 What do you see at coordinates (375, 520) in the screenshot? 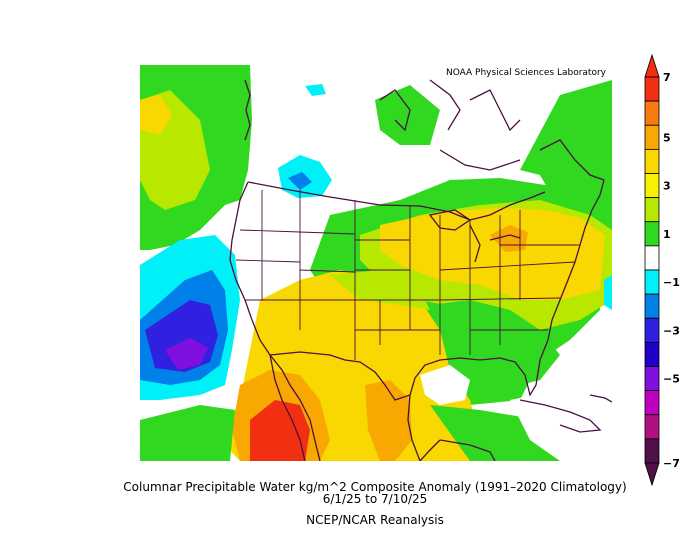
I see `caption-line3: NCEP/NCAR Reanalysis` at bounding box center [375, 520].